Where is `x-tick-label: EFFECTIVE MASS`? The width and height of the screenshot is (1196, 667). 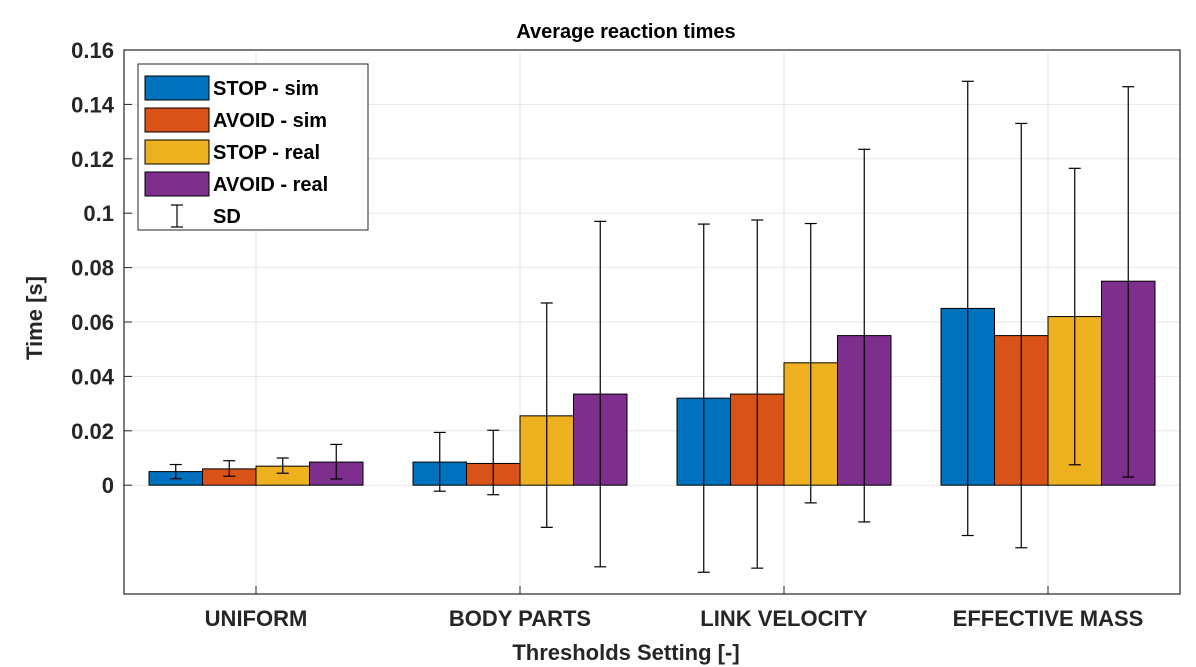 x-tick-label: EFFECTIVE MASS is located at coordinates (1048, 618).